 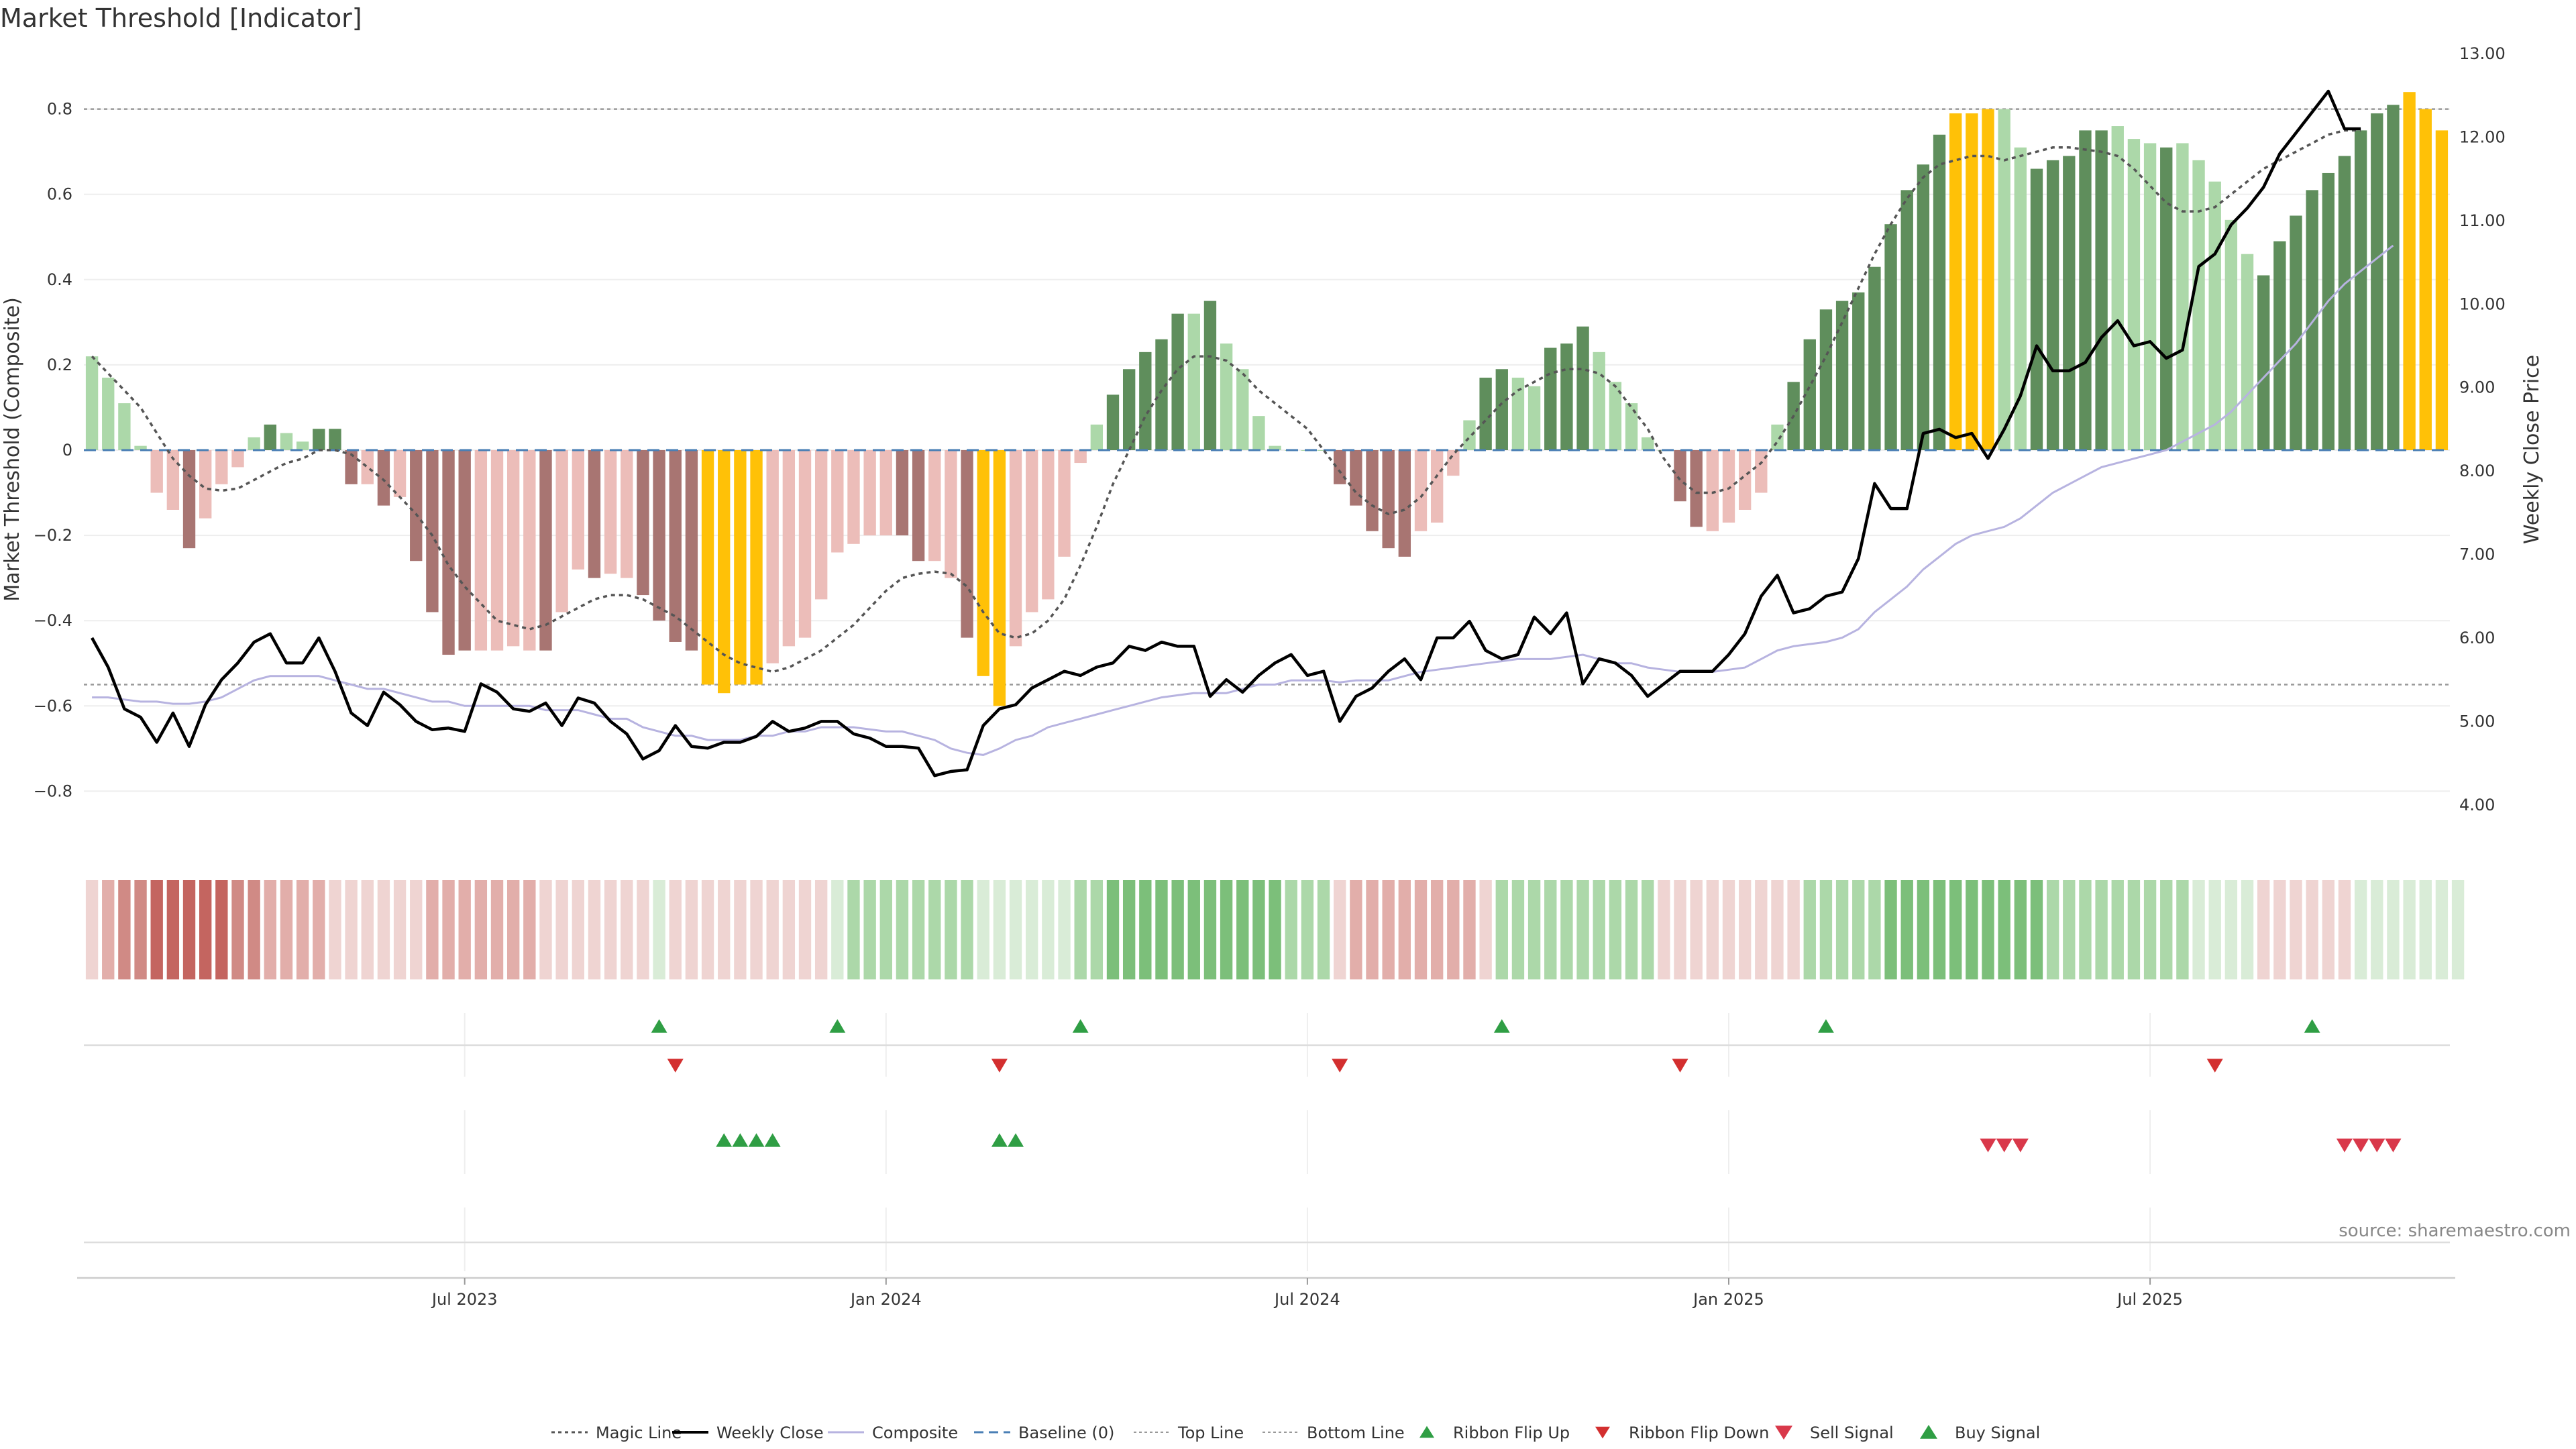 What do you see at coordinates (2477, 554) in the screenshot?
I see `y2-tick-label: 7.00` at bounding box center [2477, 554].